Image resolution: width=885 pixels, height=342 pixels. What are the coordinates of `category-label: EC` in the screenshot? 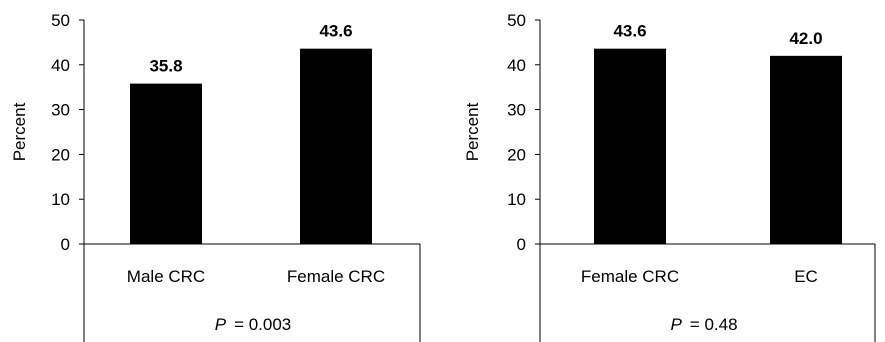 It's located at (806, 276).